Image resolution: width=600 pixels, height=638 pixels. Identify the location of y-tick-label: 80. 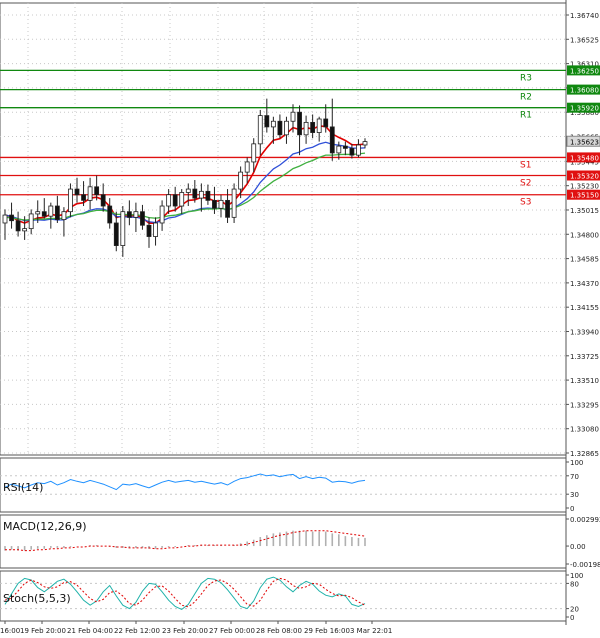
(574, 584).